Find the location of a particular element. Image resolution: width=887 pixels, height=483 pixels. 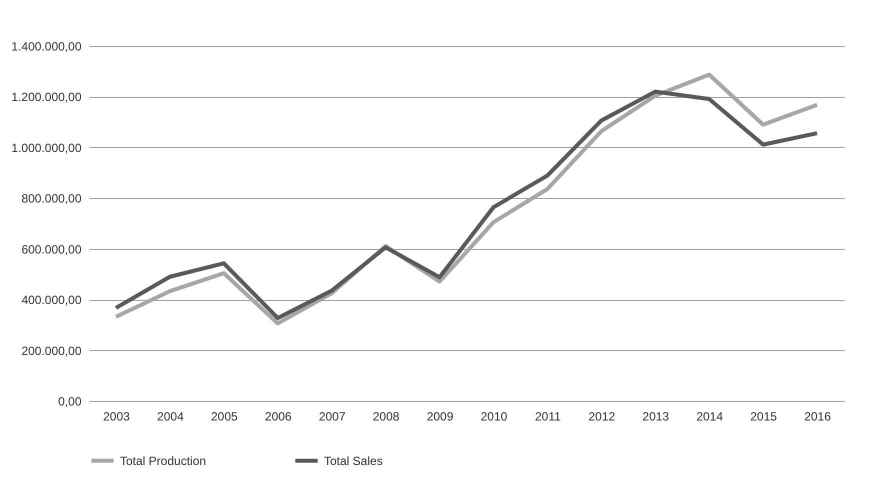

x-tick-label: 2014 is located at coordinates (710, 417).